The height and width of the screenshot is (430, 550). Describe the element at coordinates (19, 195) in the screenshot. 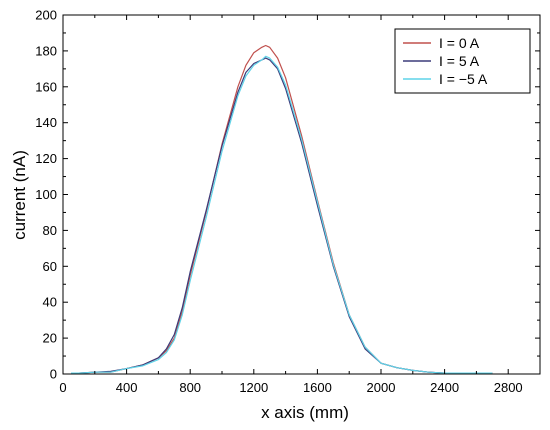

I see `y-axis-title: current (nA)` at that location.